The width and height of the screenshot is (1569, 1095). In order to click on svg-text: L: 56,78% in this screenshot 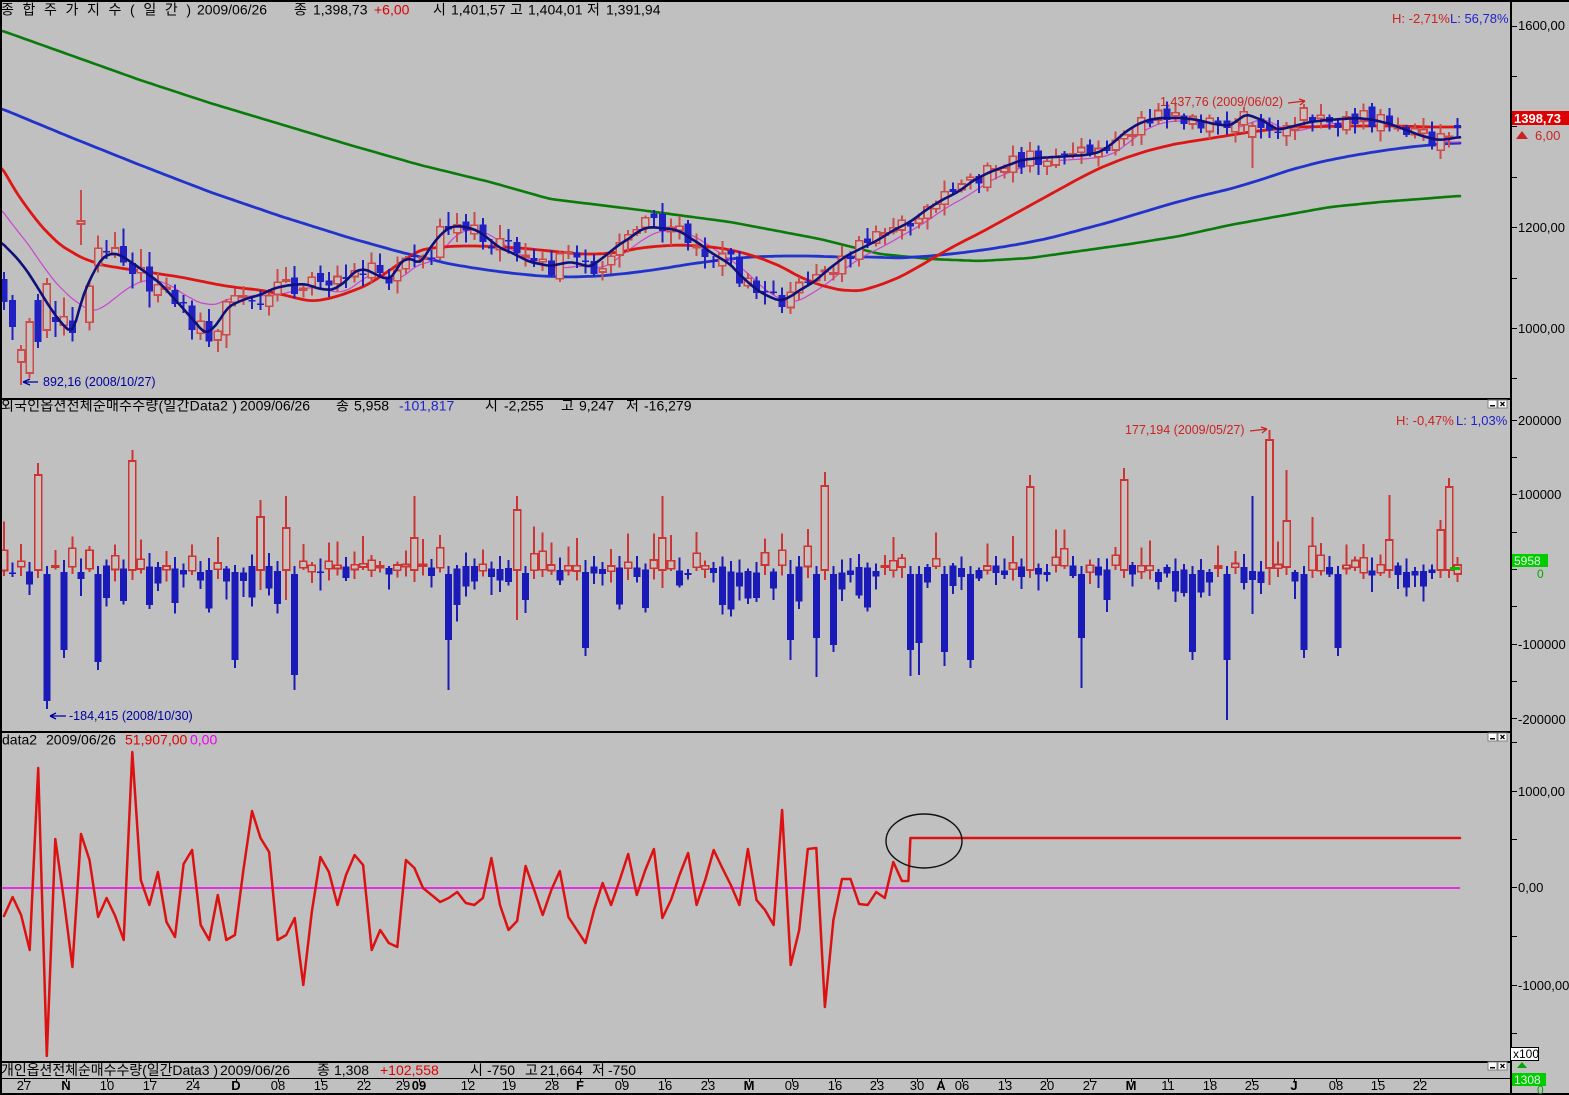, I will do `click(1479, 18)`.